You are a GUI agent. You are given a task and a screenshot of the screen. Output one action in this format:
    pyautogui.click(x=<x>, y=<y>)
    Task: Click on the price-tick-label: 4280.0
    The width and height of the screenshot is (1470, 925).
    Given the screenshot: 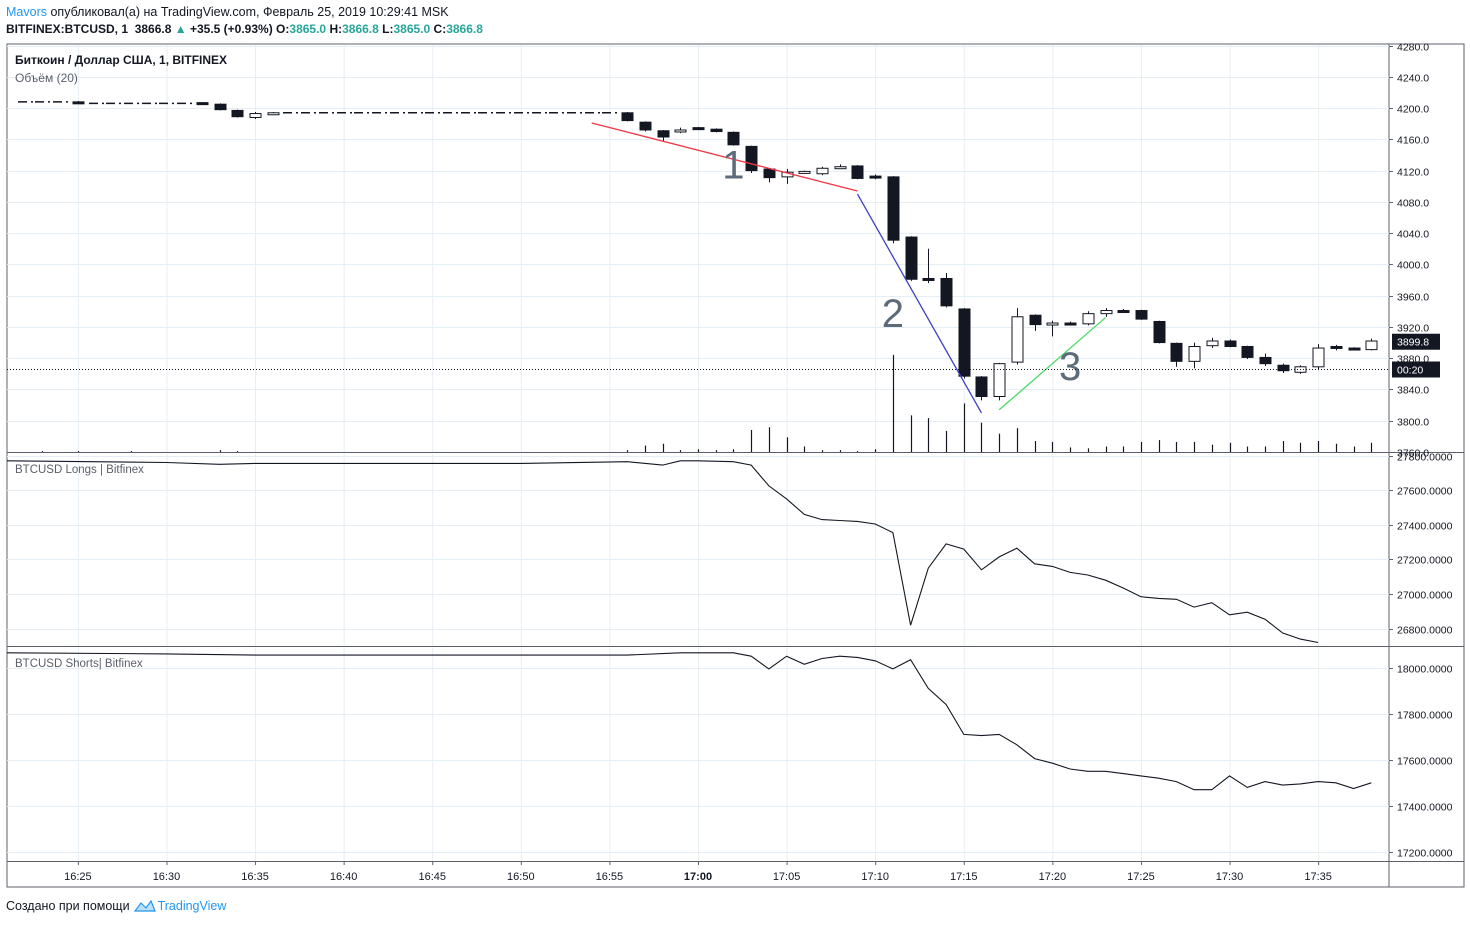 What is the action you would take?
    pyautogui.click(x=1413, y=48)
    